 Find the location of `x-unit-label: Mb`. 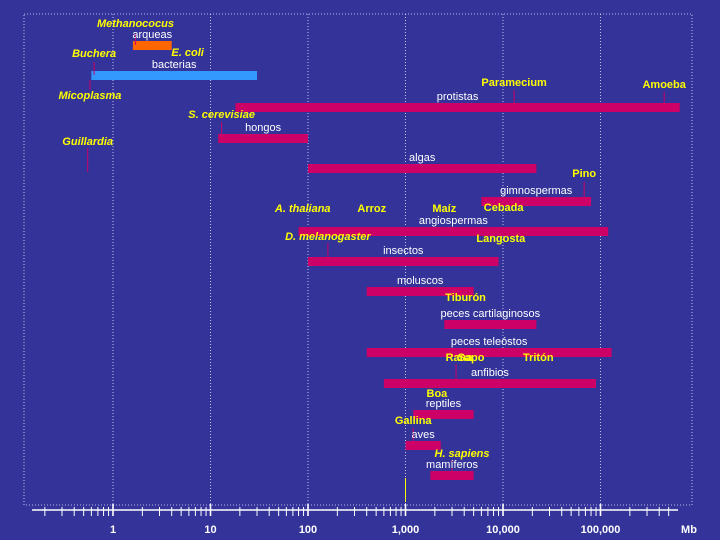

x-unit-label: Mb is located at coordinates (689, 530).